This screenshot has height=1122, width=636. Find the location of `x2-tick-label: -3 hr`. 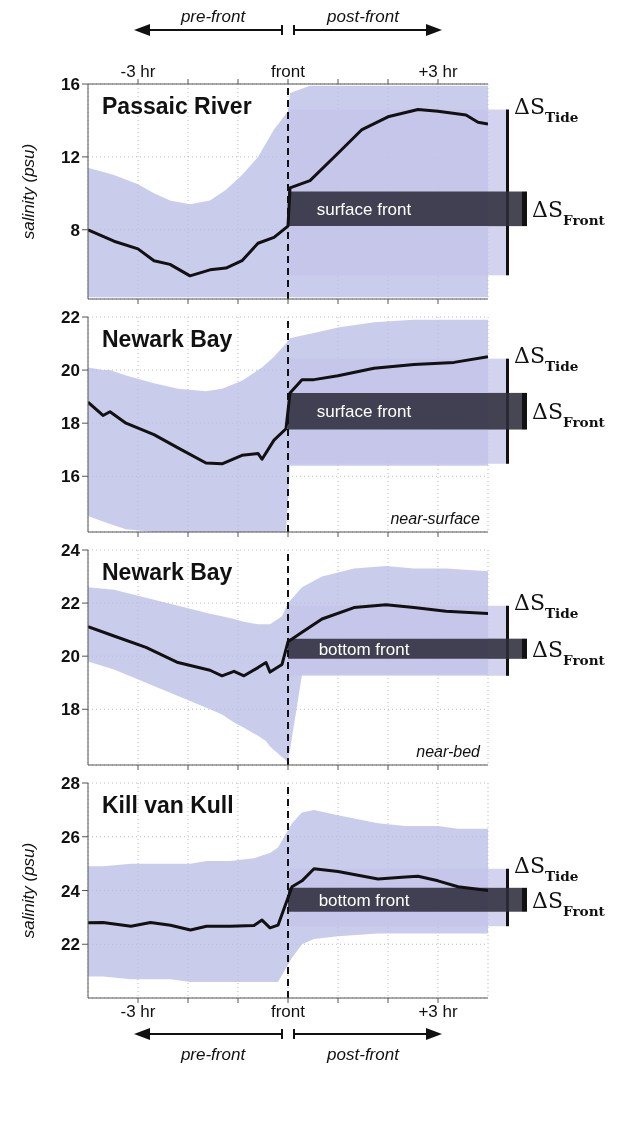

x2-tick-label: -3 hr is located at coordinates (138, 71).